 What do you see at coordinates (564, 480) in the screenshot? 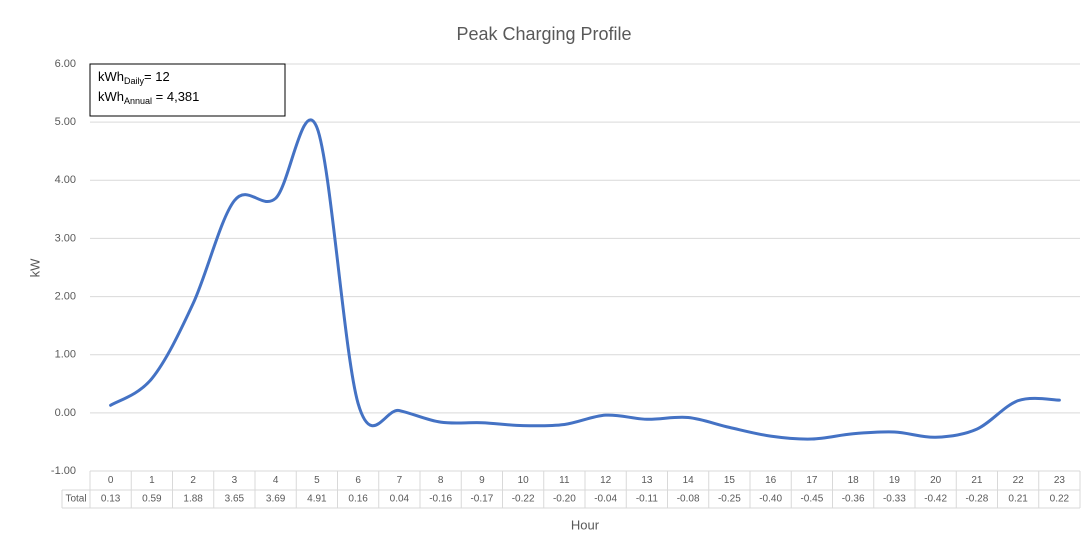
I see `x-tick-label: 11` at bounding box center [564, 480].